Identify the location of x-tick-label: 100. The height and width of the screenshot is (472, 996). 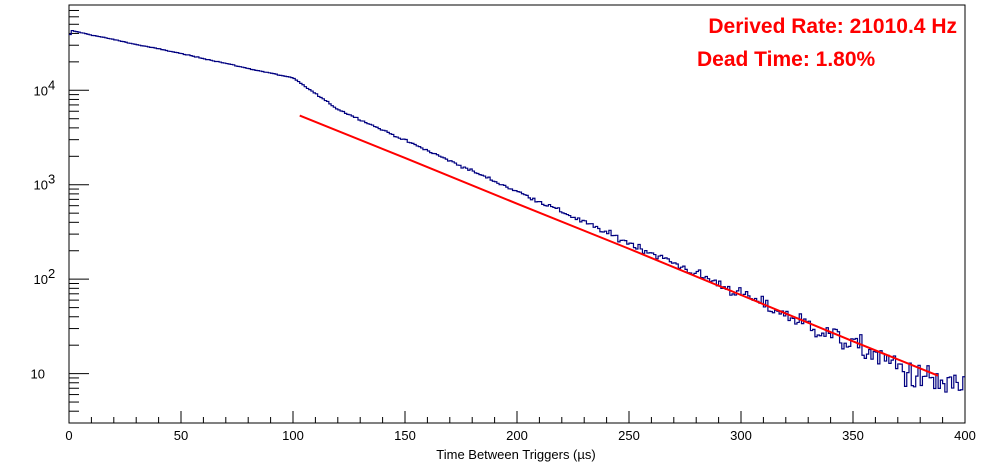
(293, 435).